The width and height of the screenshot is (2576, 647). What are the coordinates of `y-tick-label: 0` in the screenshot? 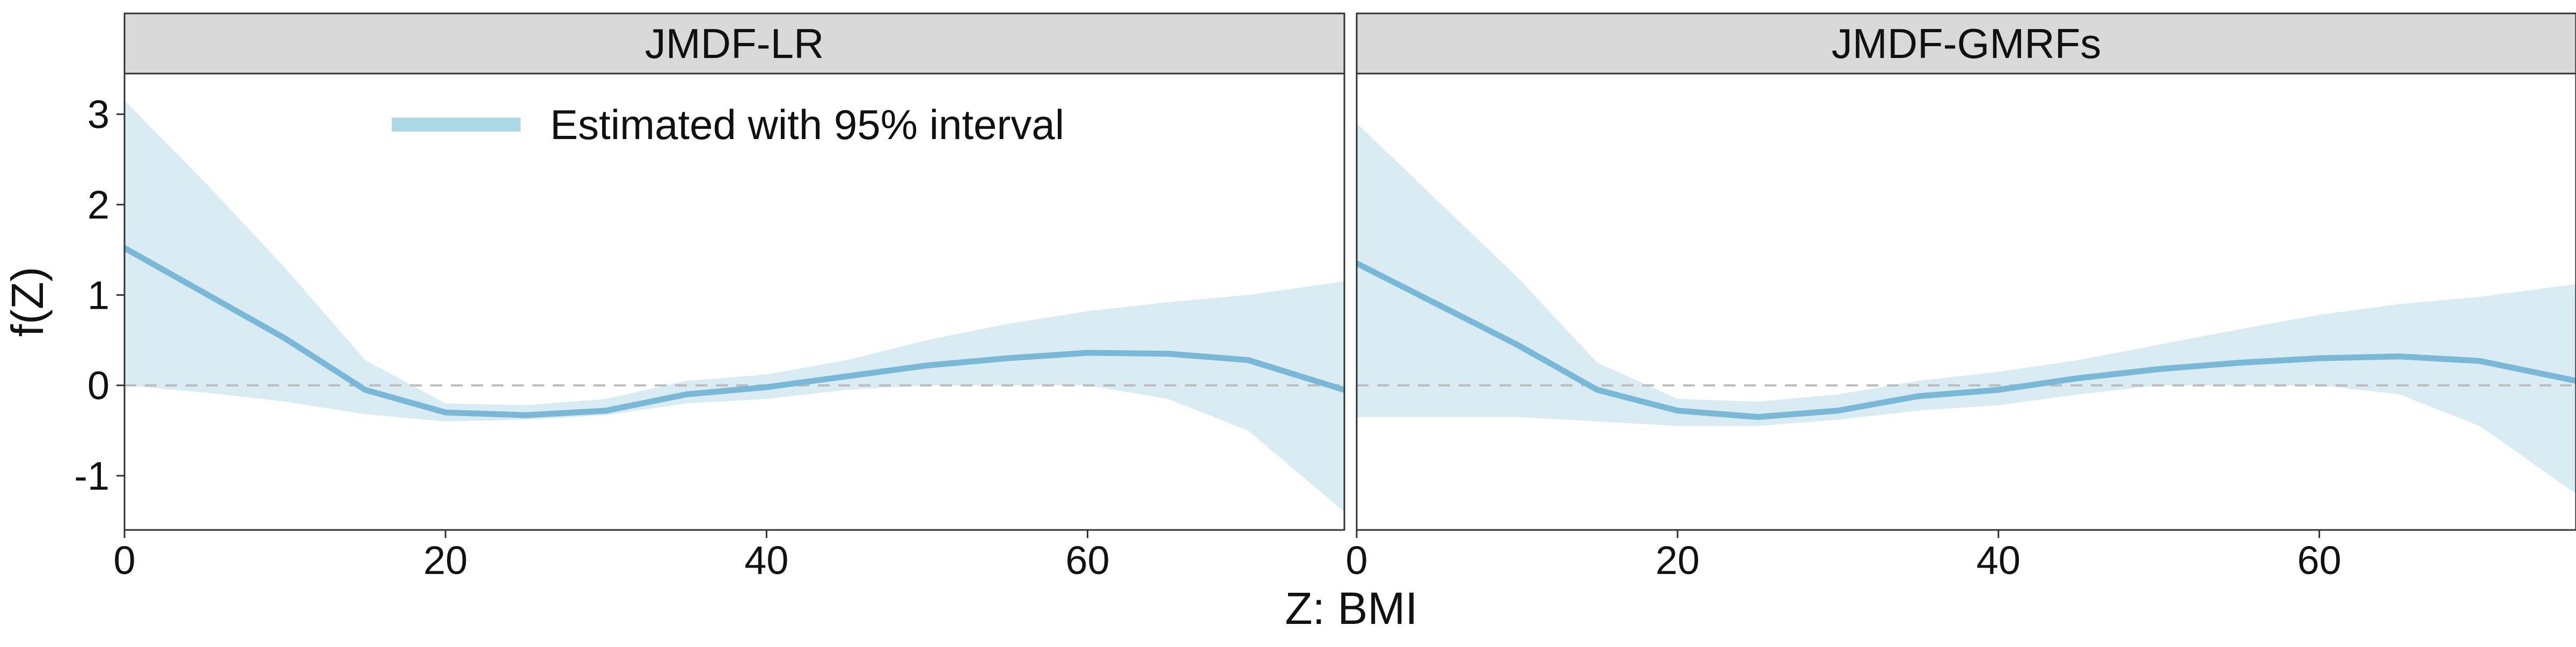 It's located at (98, 386).